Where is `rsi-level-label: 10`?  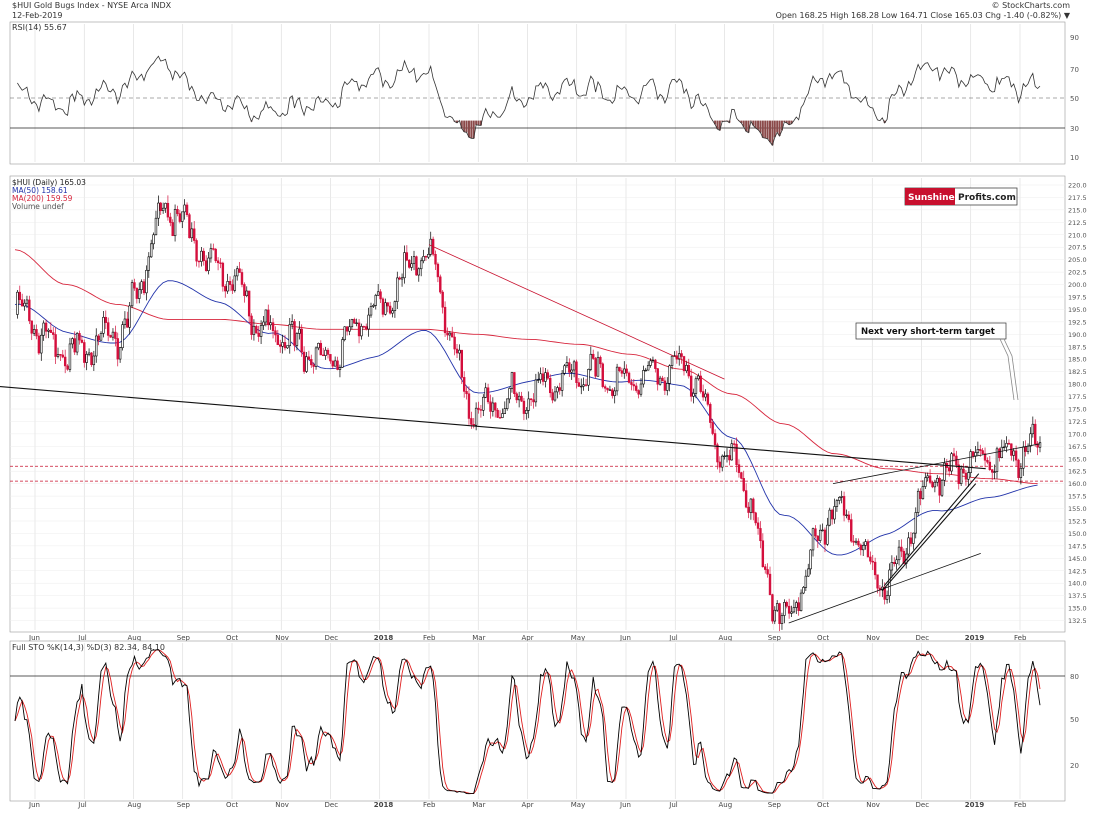 rsi-level-label: 10 is located at coordinates (1074, 158).